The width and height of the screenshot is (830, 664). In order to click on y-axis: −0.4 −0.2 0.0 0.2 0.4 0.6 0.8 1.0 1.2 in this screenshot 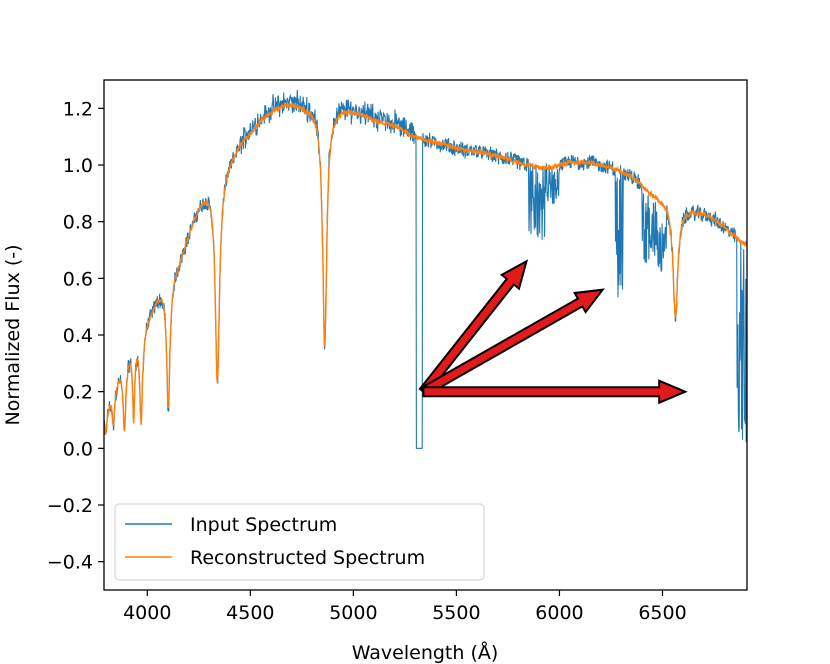, I will do `click(75, 336)`.